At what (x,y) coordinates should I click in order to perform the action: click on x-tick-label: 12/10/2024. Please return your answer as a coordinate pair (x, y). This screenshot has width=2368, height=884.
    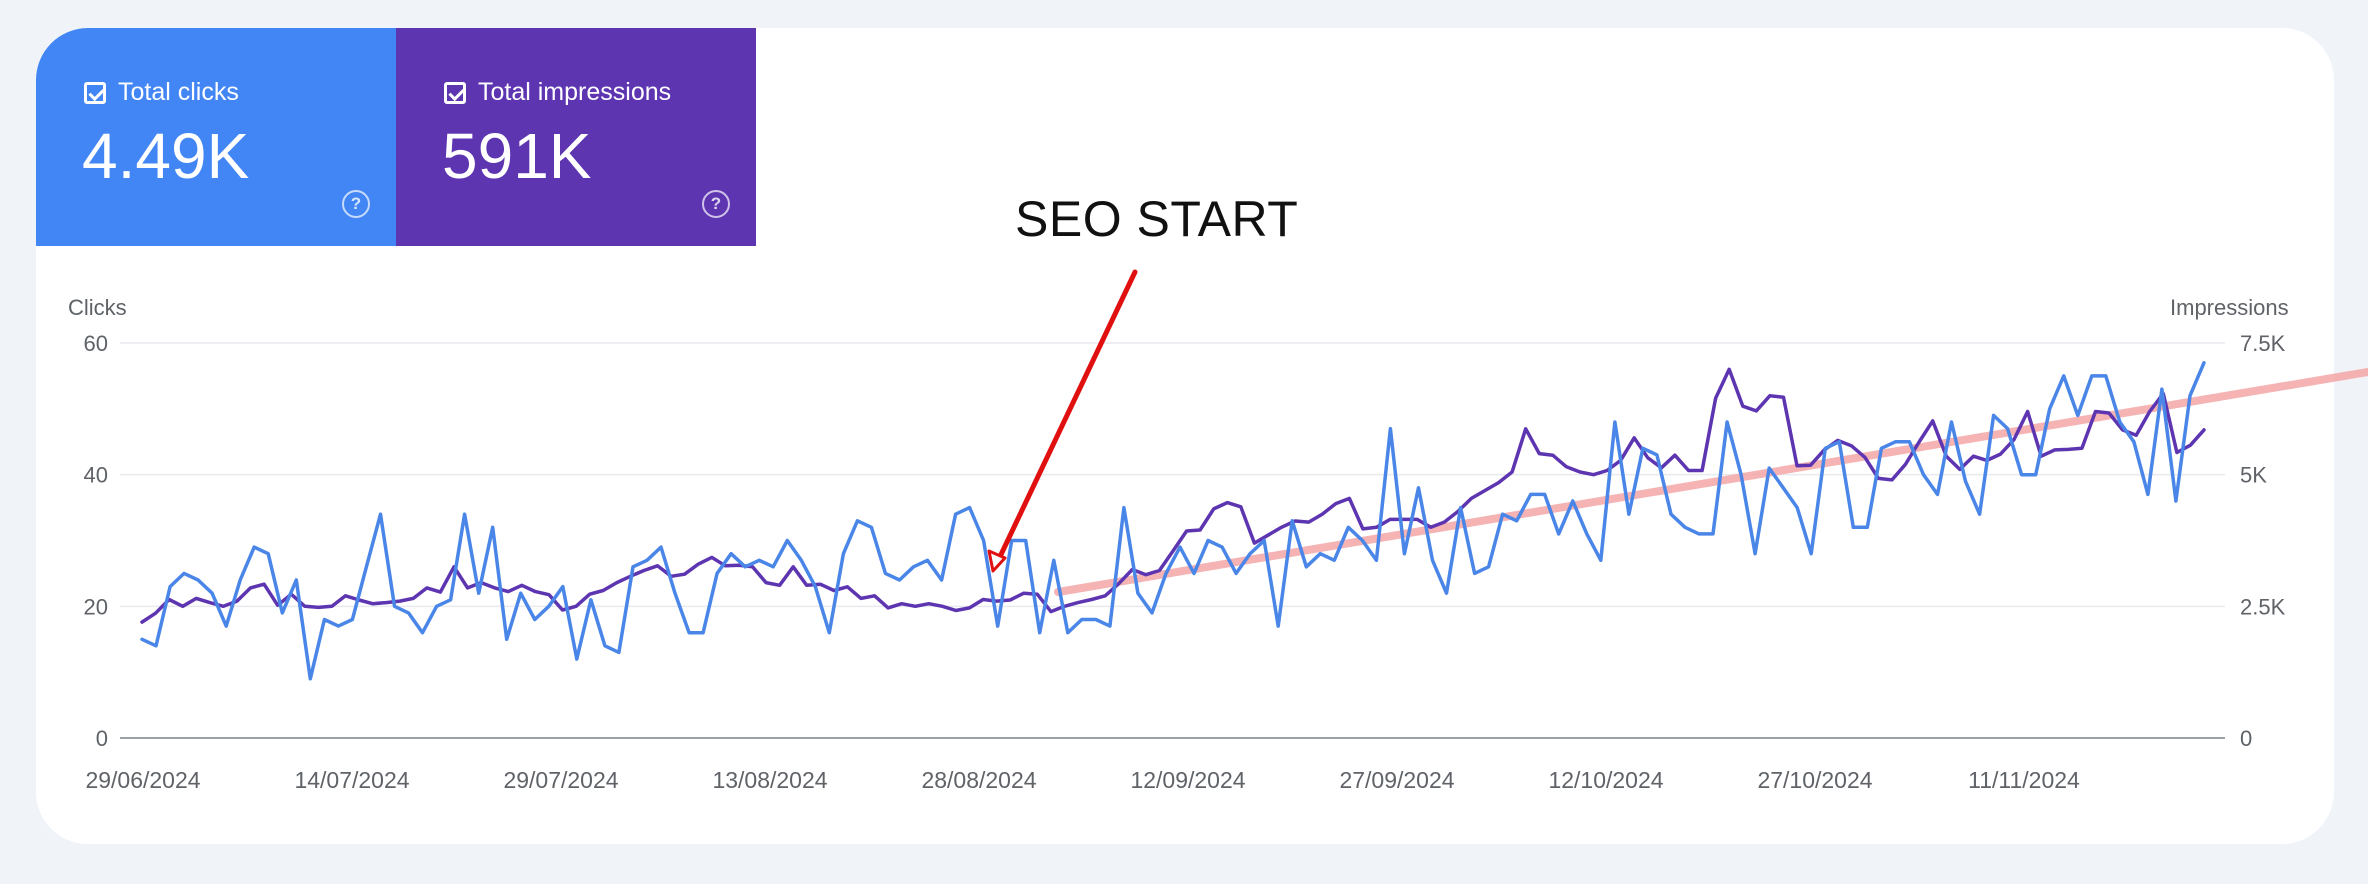
    Looking at the image, I should click on (1605, 780).